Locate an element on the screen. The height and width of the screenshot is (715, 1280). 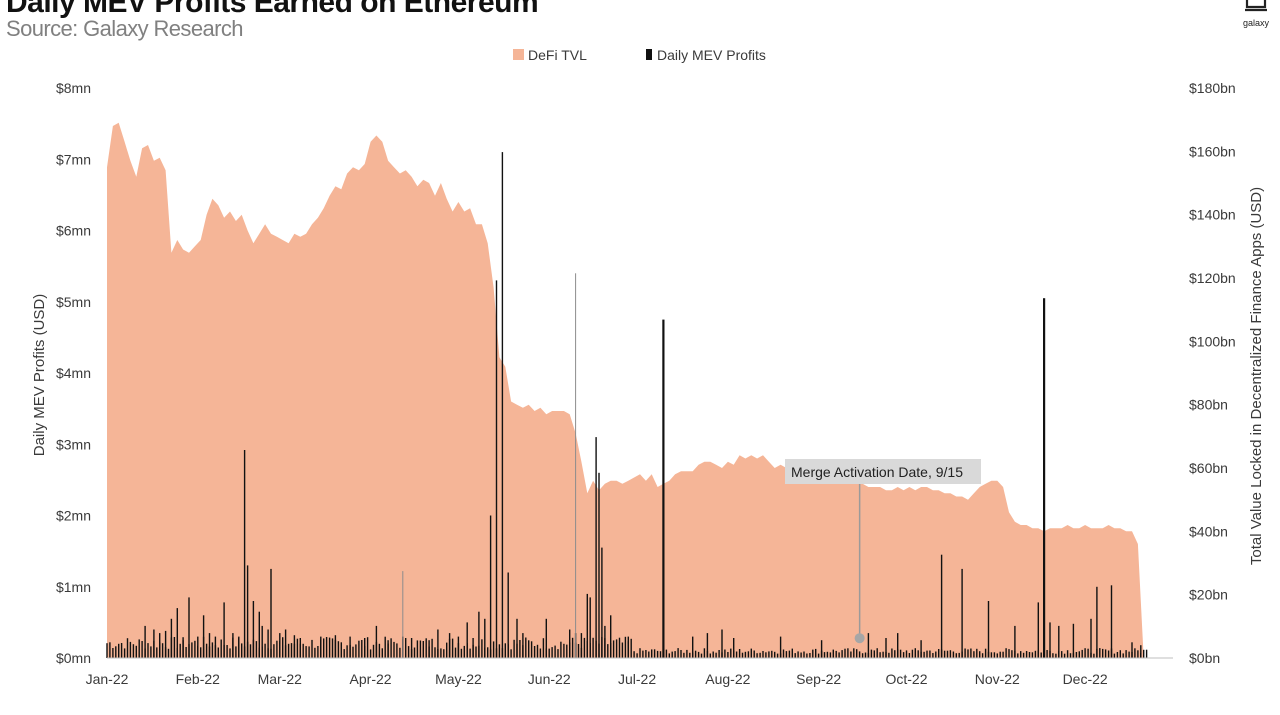
x-tick-label: Jan-22 is located at coordinates (107, 679).